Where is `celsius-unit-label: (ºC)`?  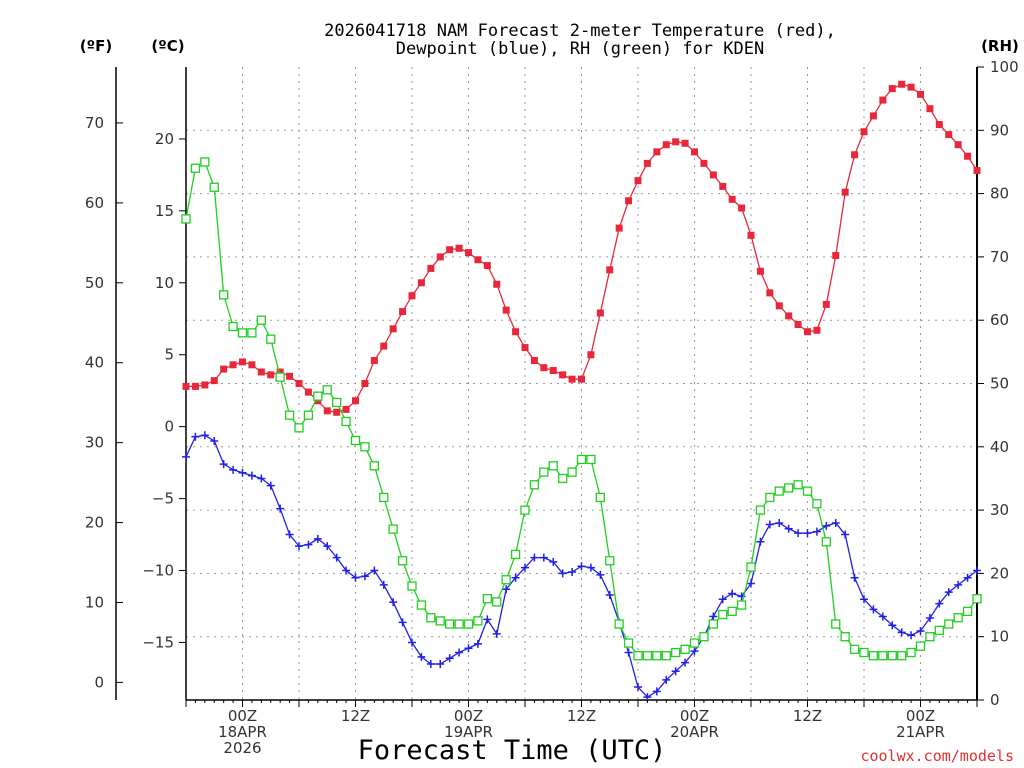 celsius-unit-label: (ºC) is located at coordinates (167, 46).